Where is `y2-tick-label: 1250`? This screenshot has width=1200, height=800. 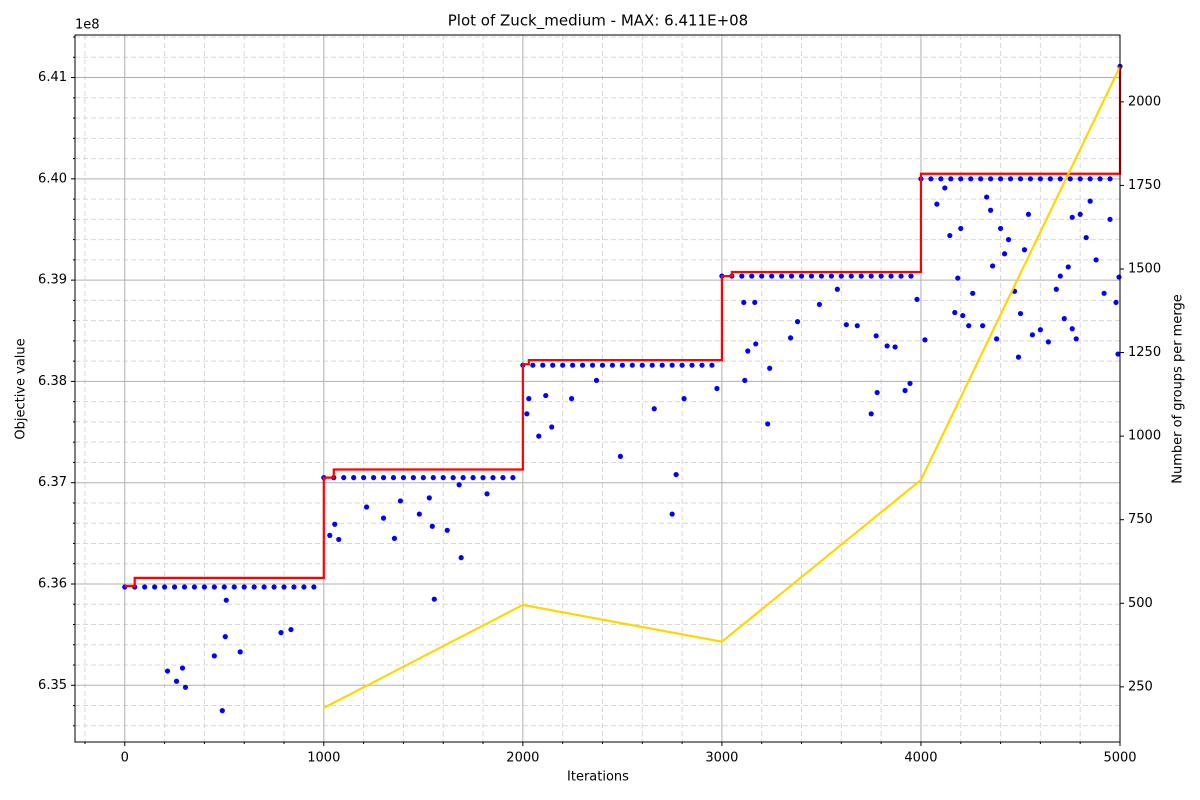 y2-tick-label: 1250 is located at coordinates (1144, 352).